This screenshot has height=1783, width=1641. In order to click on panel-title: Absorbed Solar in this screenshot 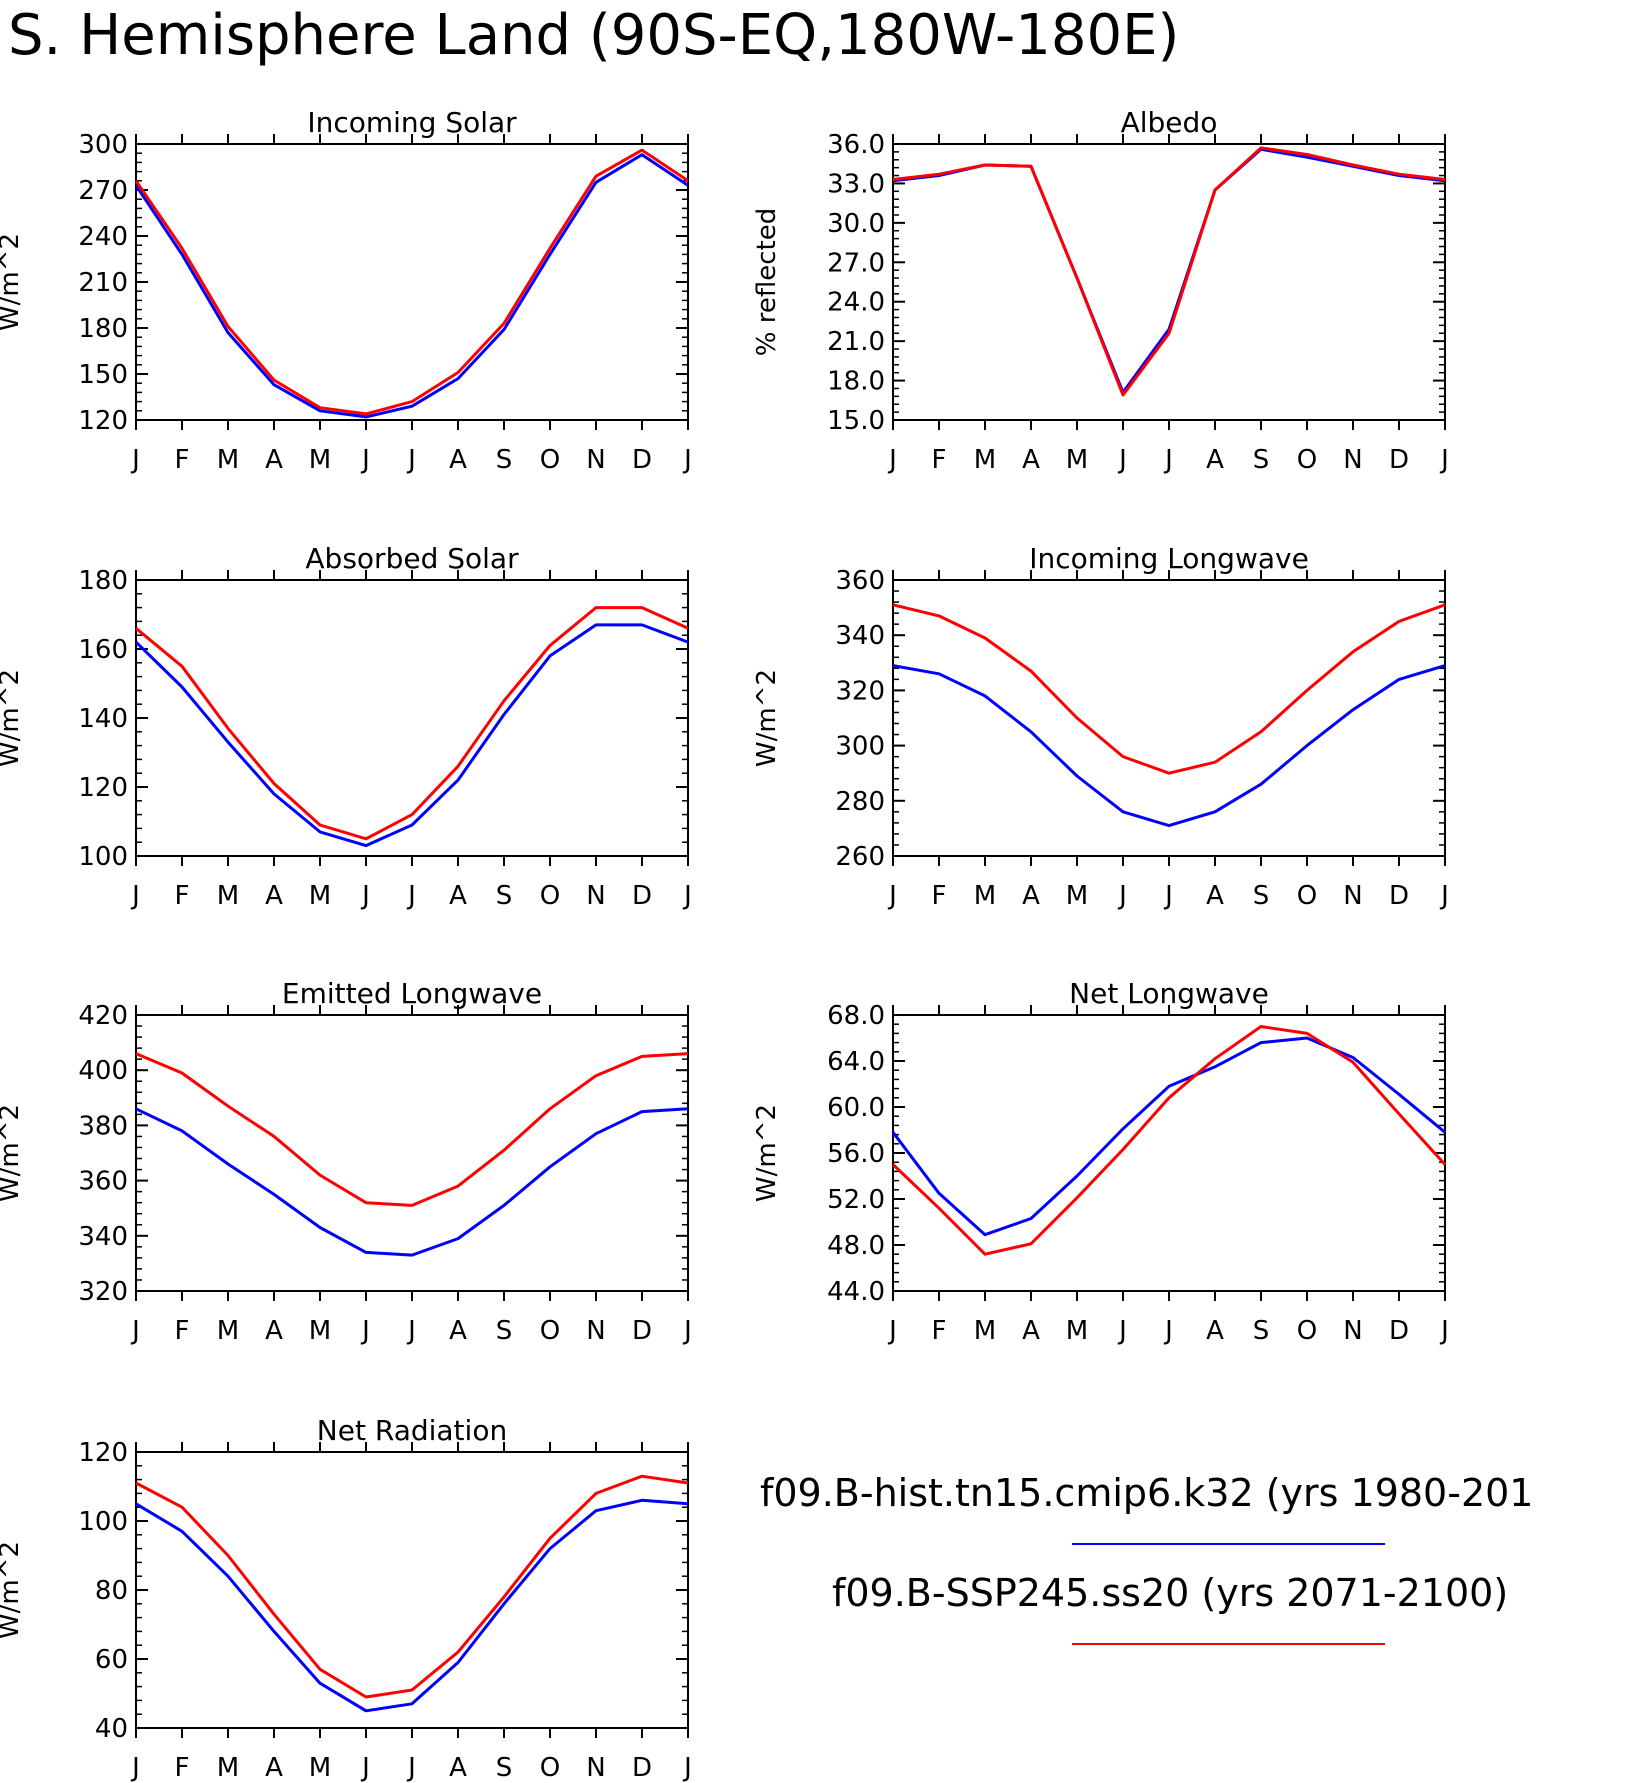, I will do `click(412, 558)`.